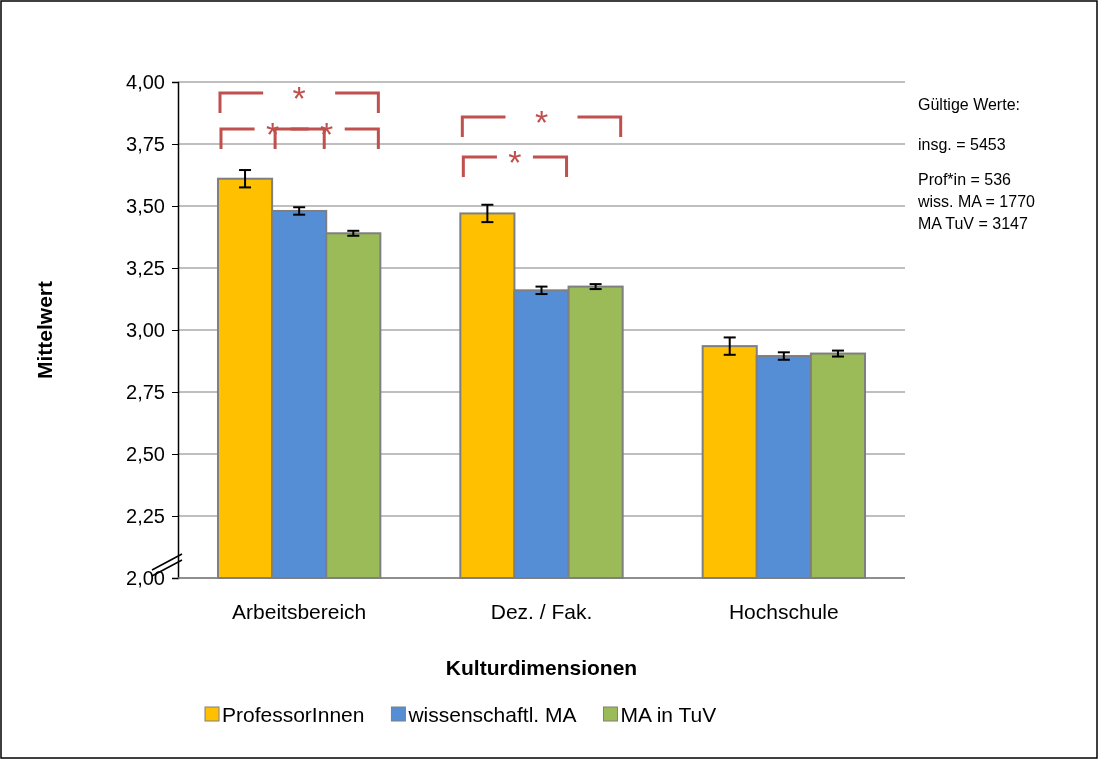  Describe the element at coordinates (145, 143) in the screenshot. I see `y-tick-label: 3,75` at that location.